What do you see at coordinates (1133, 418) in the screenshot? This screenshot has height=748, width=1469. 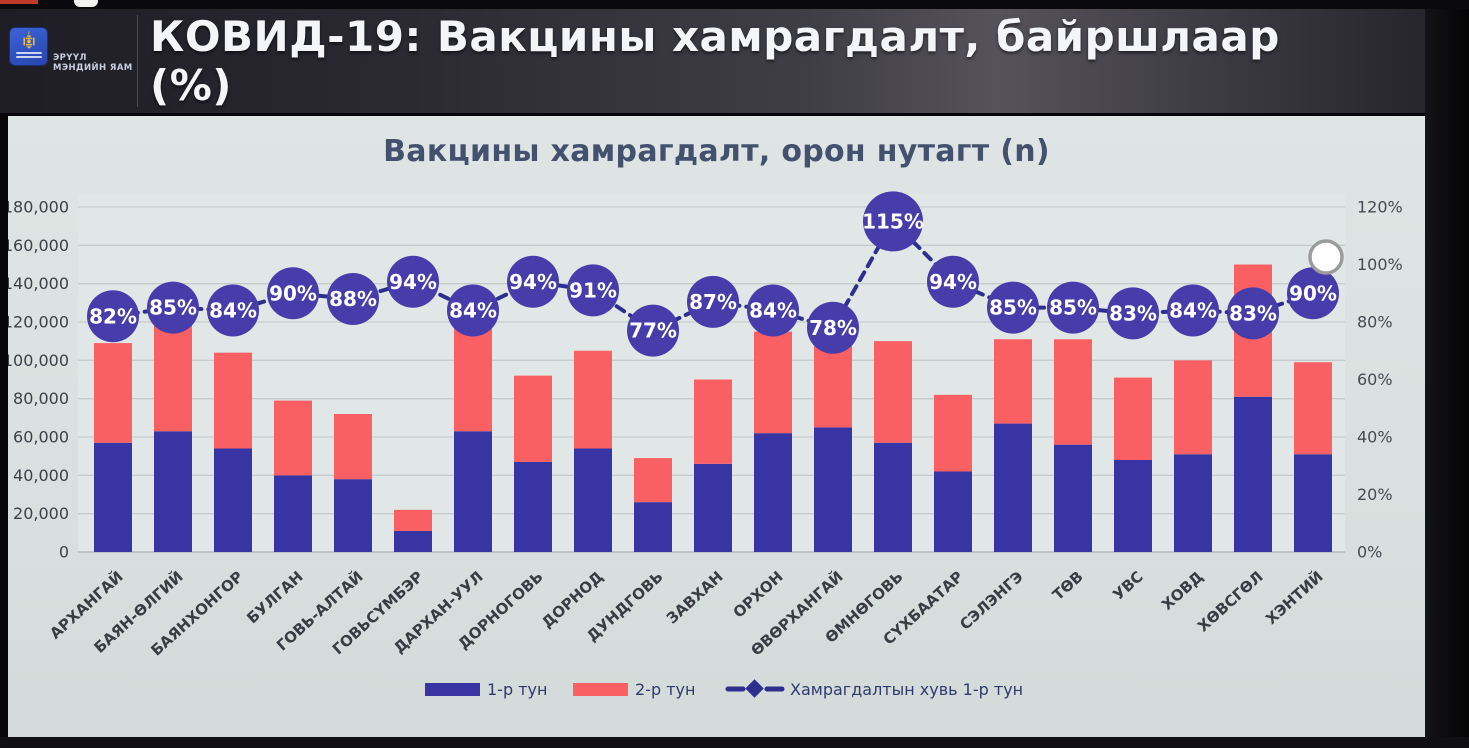 I see `bar-dose2-УВС` at bounding box center [1133, 418].